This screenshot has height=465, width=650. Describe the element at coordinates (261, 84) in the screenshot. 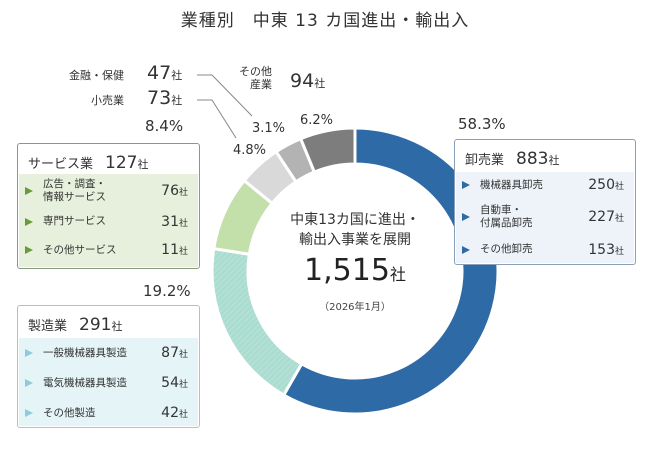

I see `label-other-name-line2: 産業` at that location.